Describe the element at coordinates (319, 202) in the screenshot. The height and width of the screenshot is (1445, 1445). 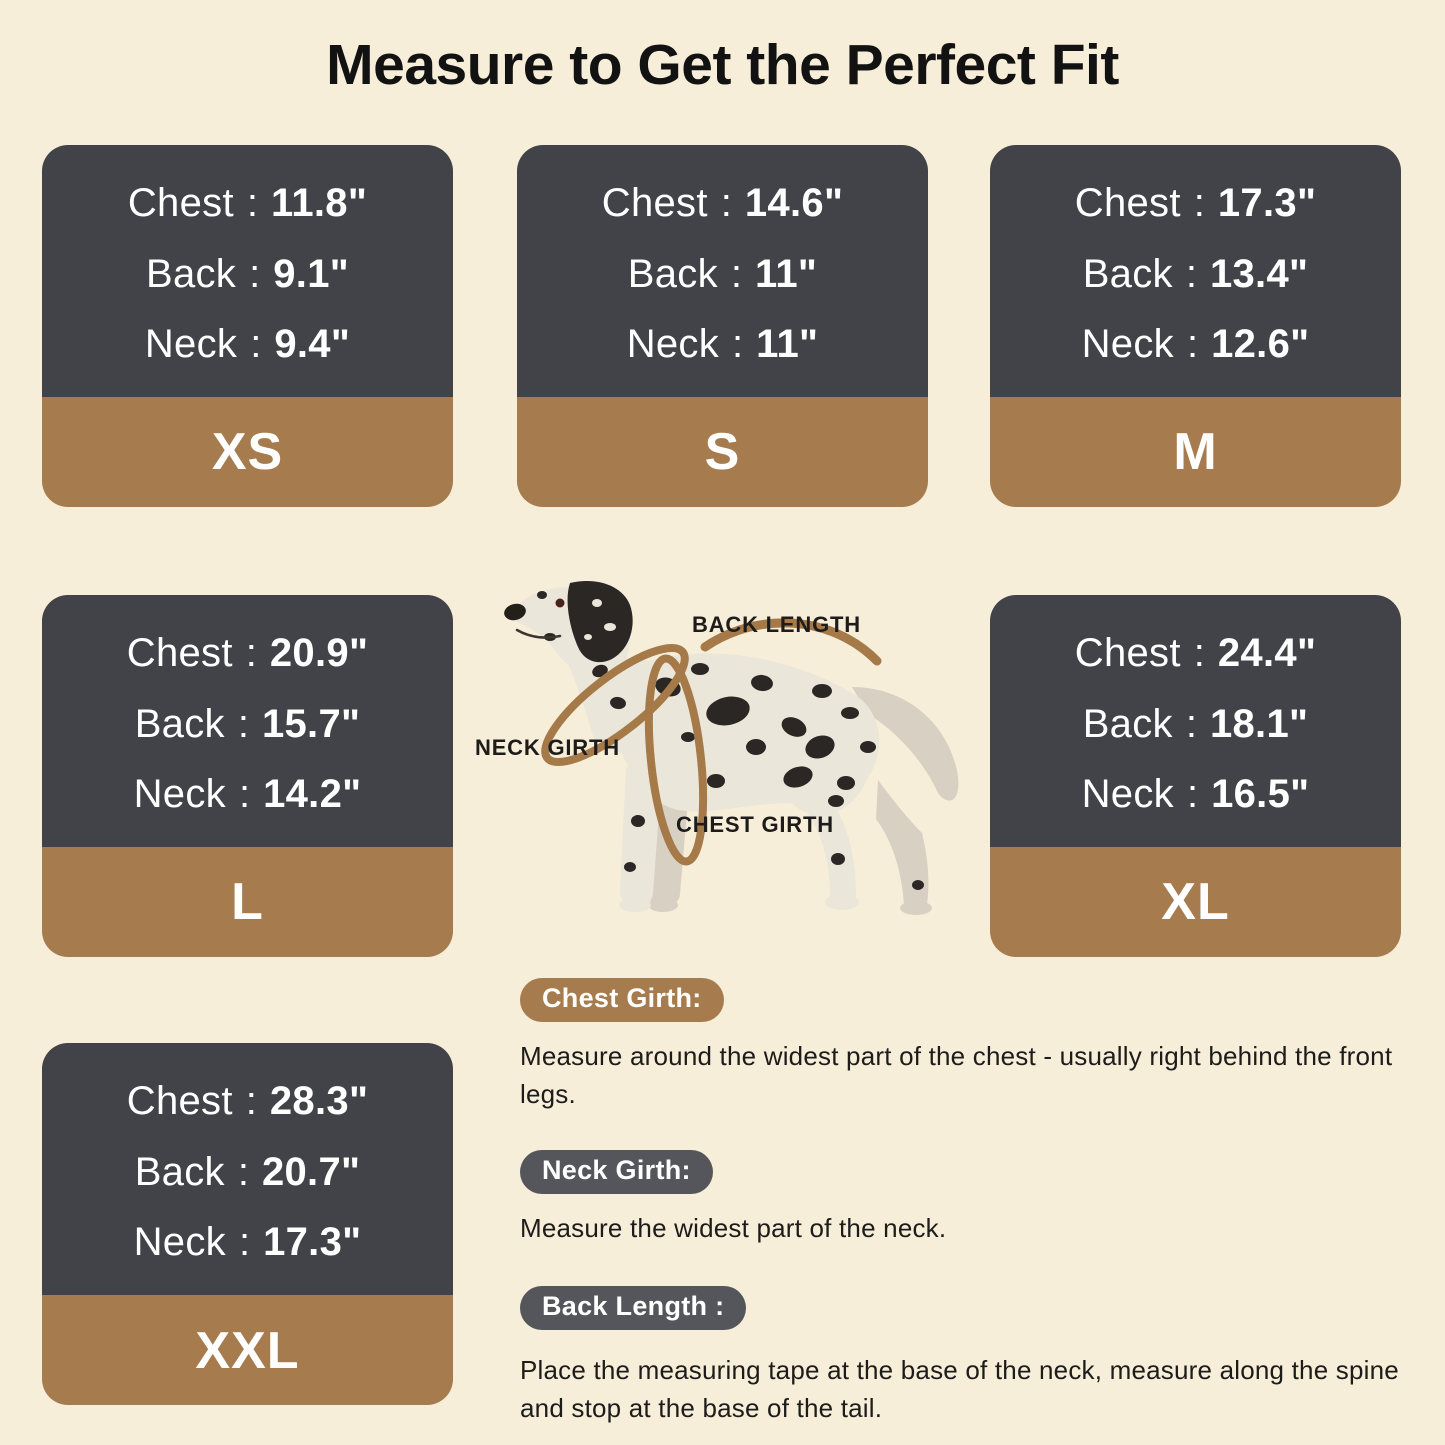
I see `measurement-value: 11.8"` at that location.